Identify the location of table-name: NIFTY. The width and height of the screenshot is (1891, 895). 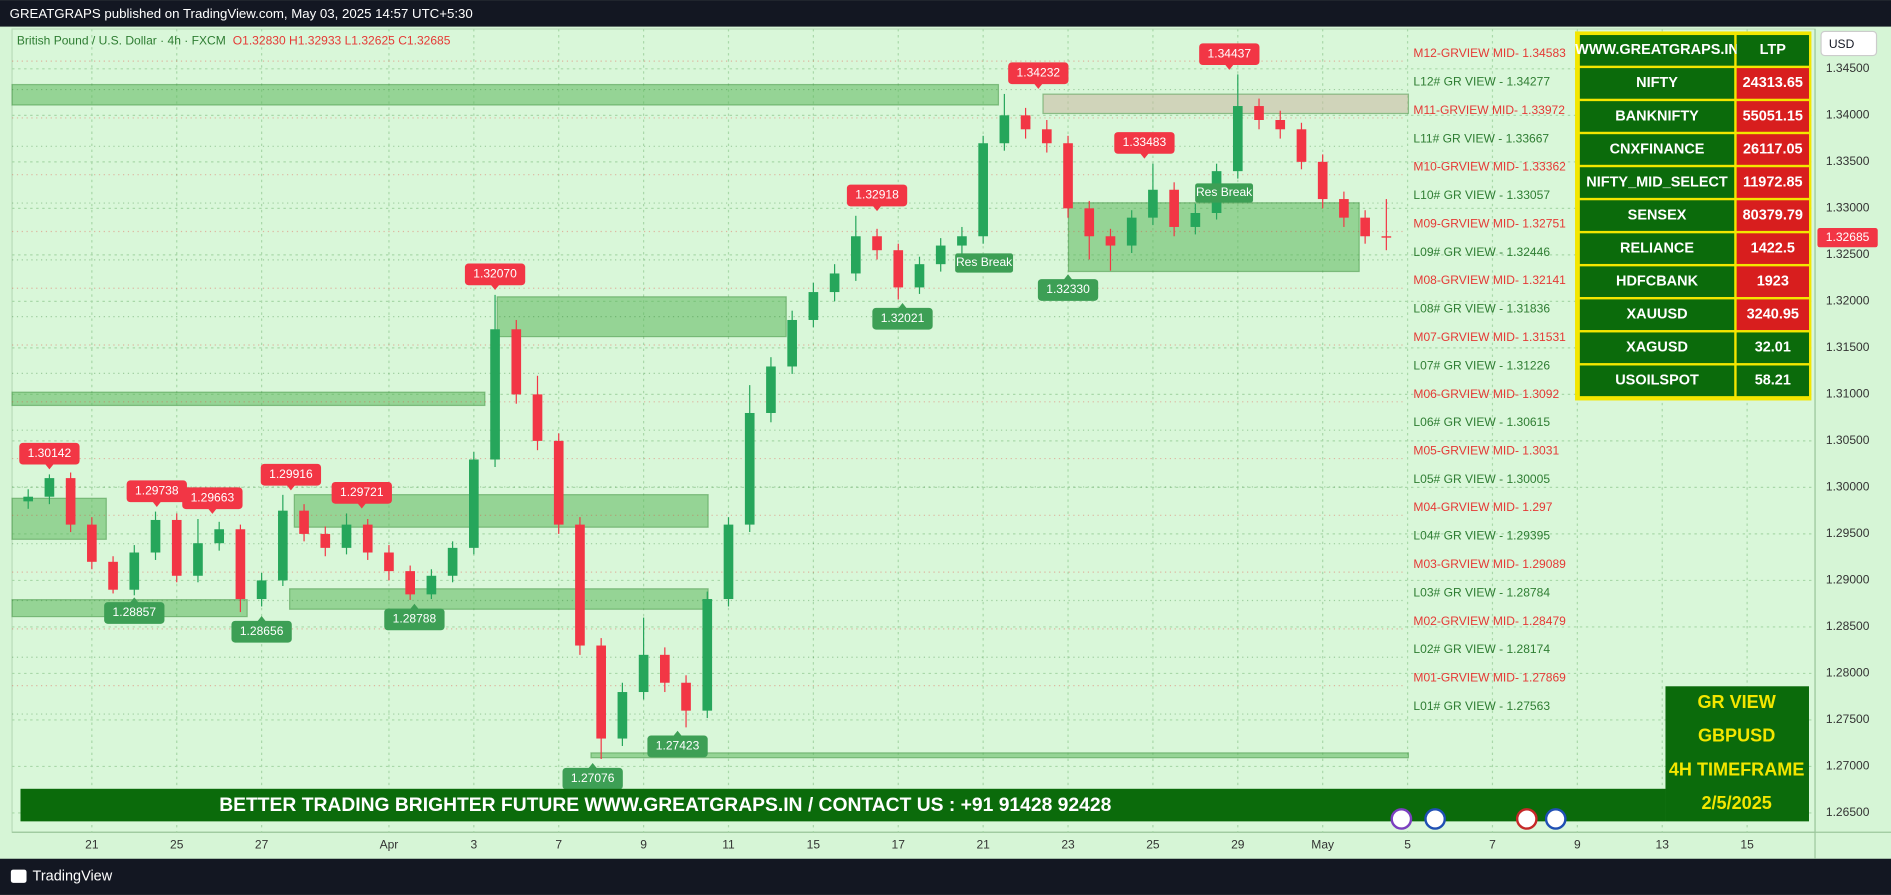
(1657, 83).